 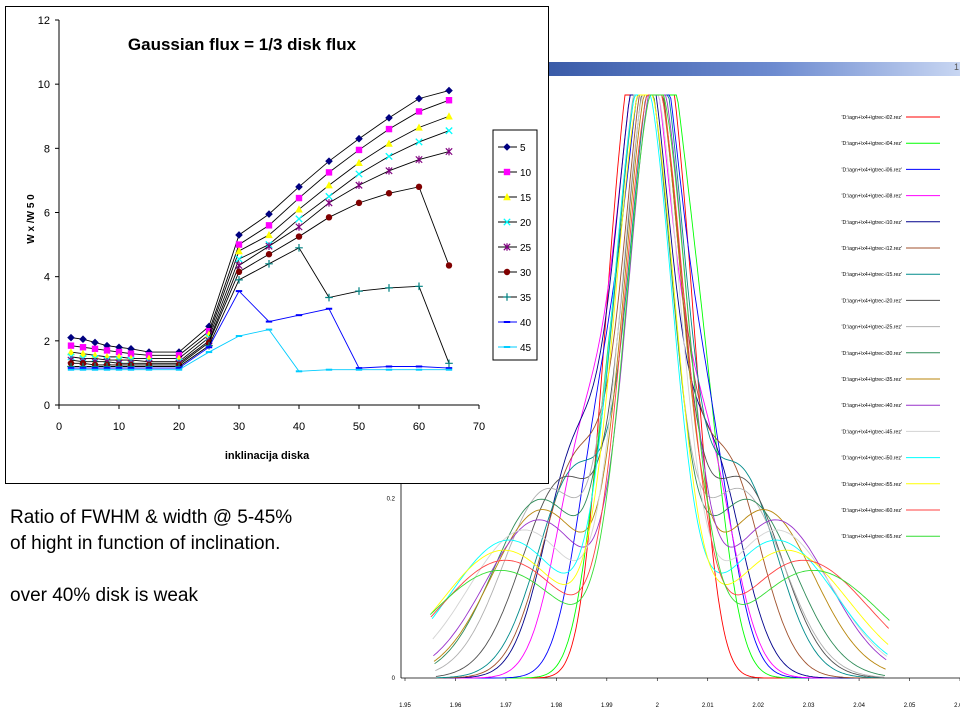 What do you see at coordinates (267, 456) in the screenshot?
I see `x-axis-label: inklinacija diska` at bounding box center [267, 456].